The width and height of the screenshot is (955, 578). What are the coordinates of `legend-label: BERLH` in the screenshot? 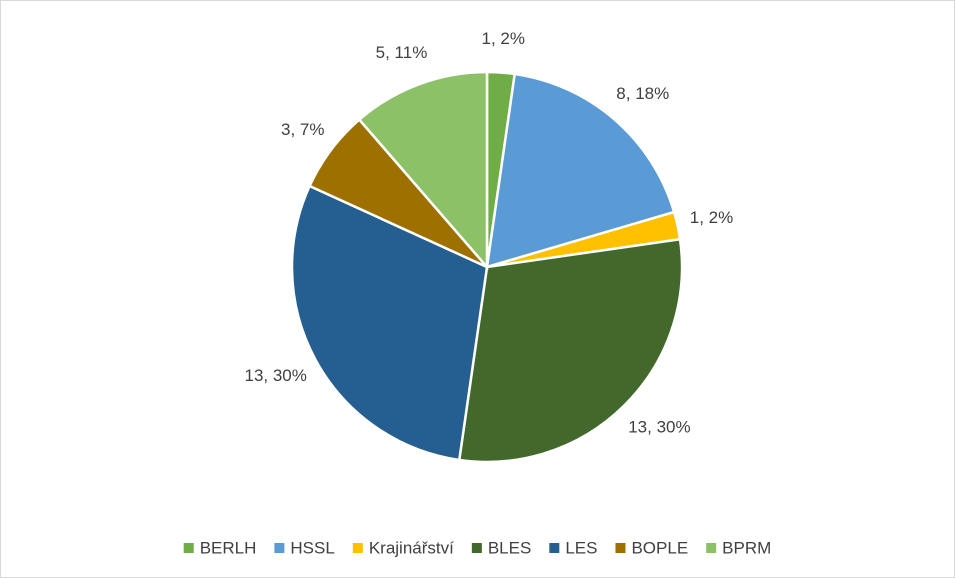 It's located at (228, 547).